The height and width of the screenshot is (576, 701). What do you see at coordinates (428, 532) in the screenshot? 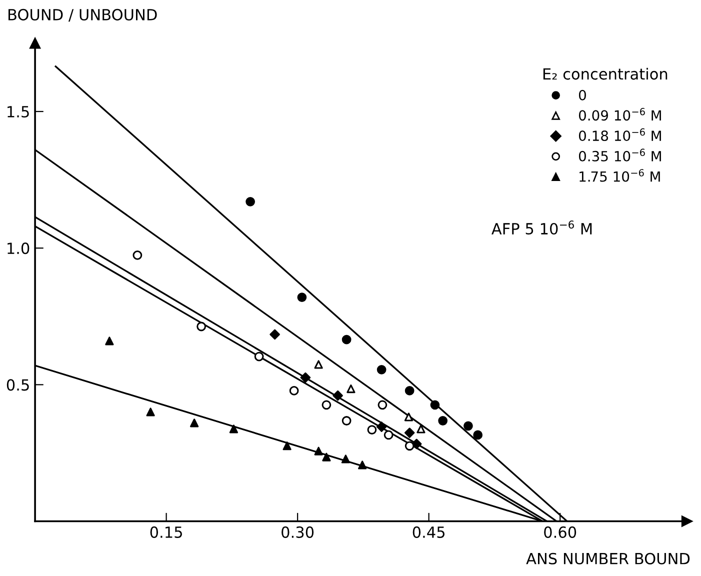
I see `x-tick-label: 0.45` at bounding box center [428, 532].